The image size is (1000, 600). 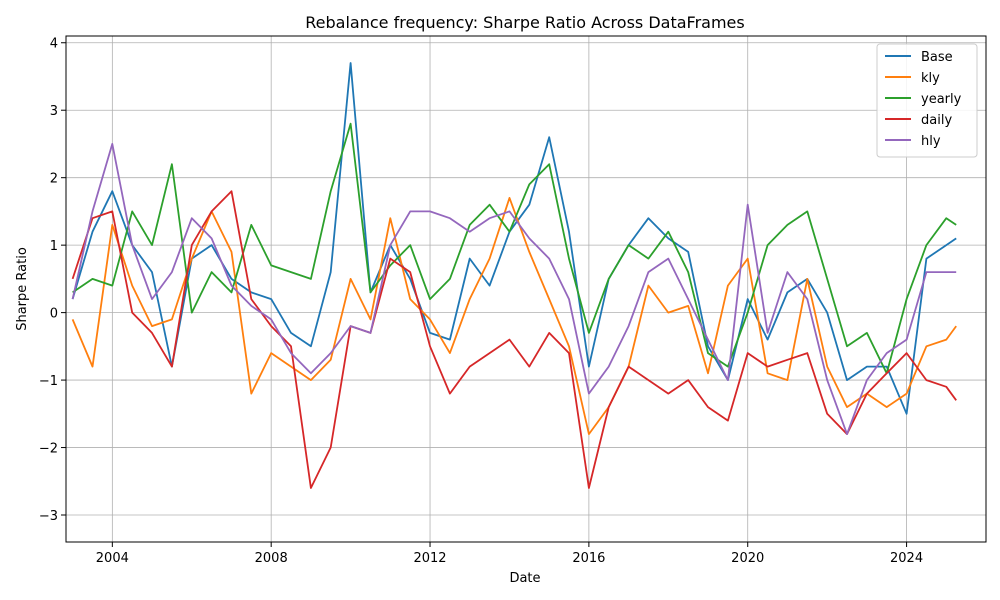 What do you see at coordinates (54, 111) in the screenshot?
I see `y-tick-label: 3` at bounding box center [54, 111].